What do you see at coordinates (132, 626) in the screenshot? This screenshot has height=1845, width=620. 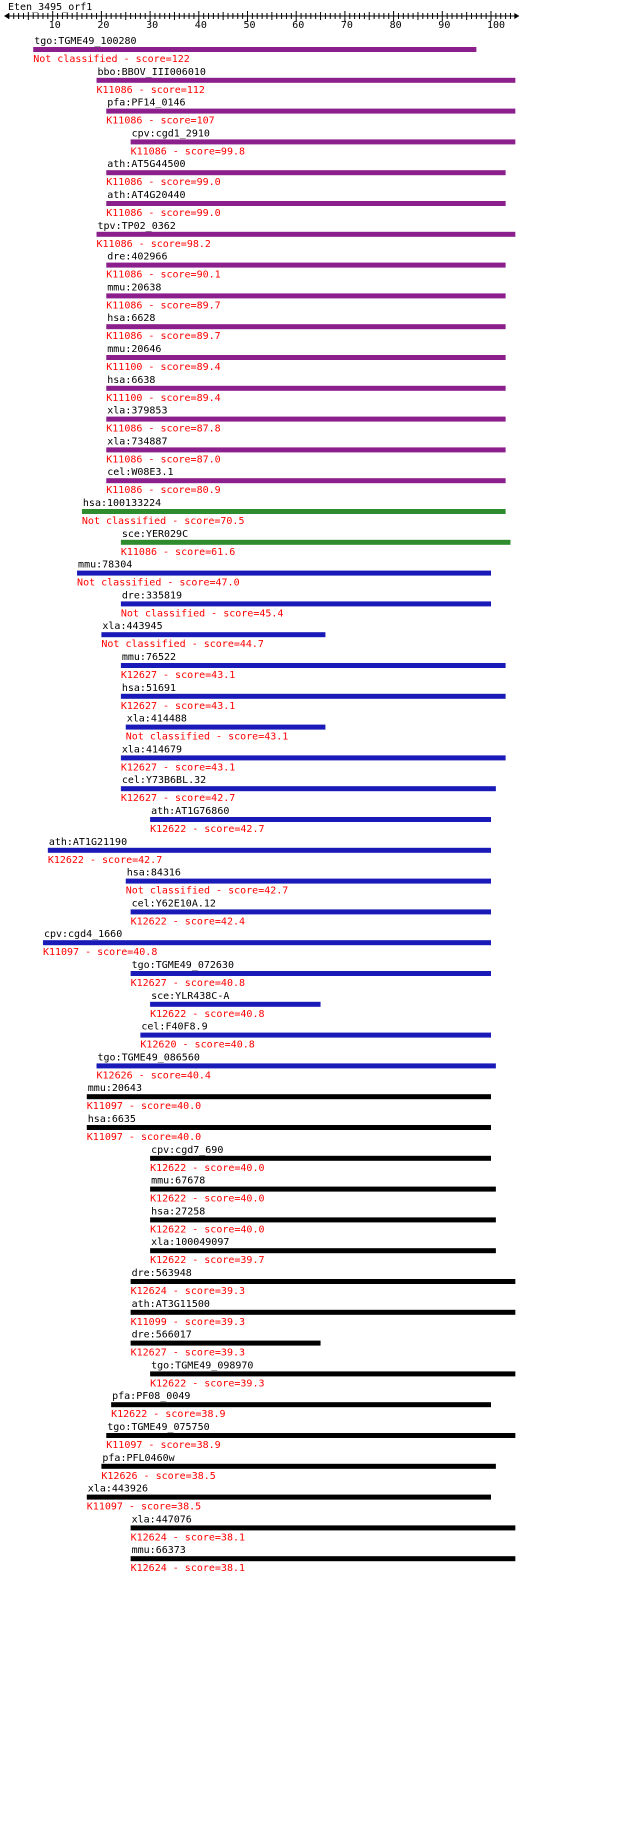 I see `hit-name-label: xla:443945` at bounding box center [132, 626].